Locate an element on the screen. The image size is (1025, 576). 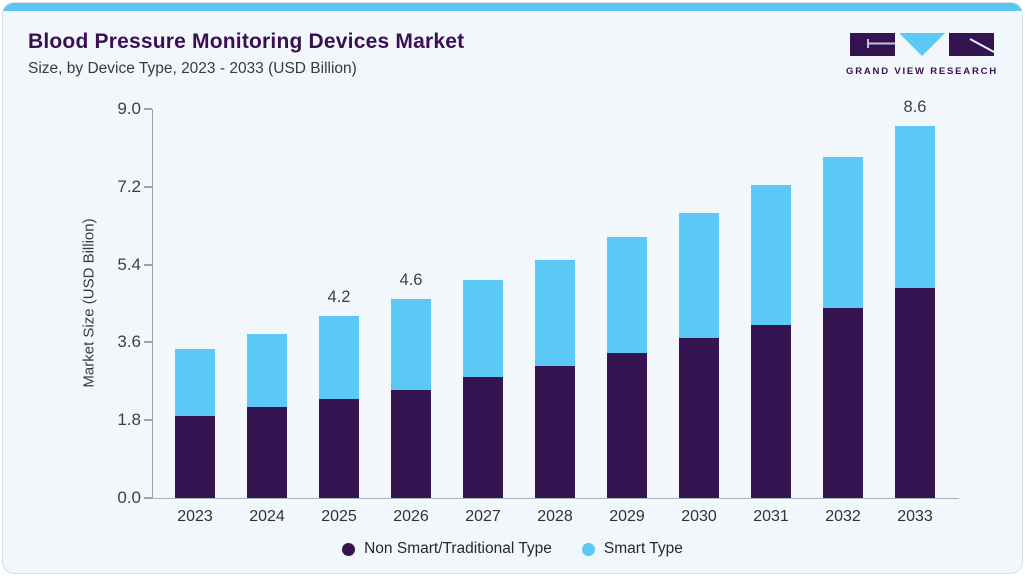
bar-segment-2024-smart is located at coordinates (267, 370).